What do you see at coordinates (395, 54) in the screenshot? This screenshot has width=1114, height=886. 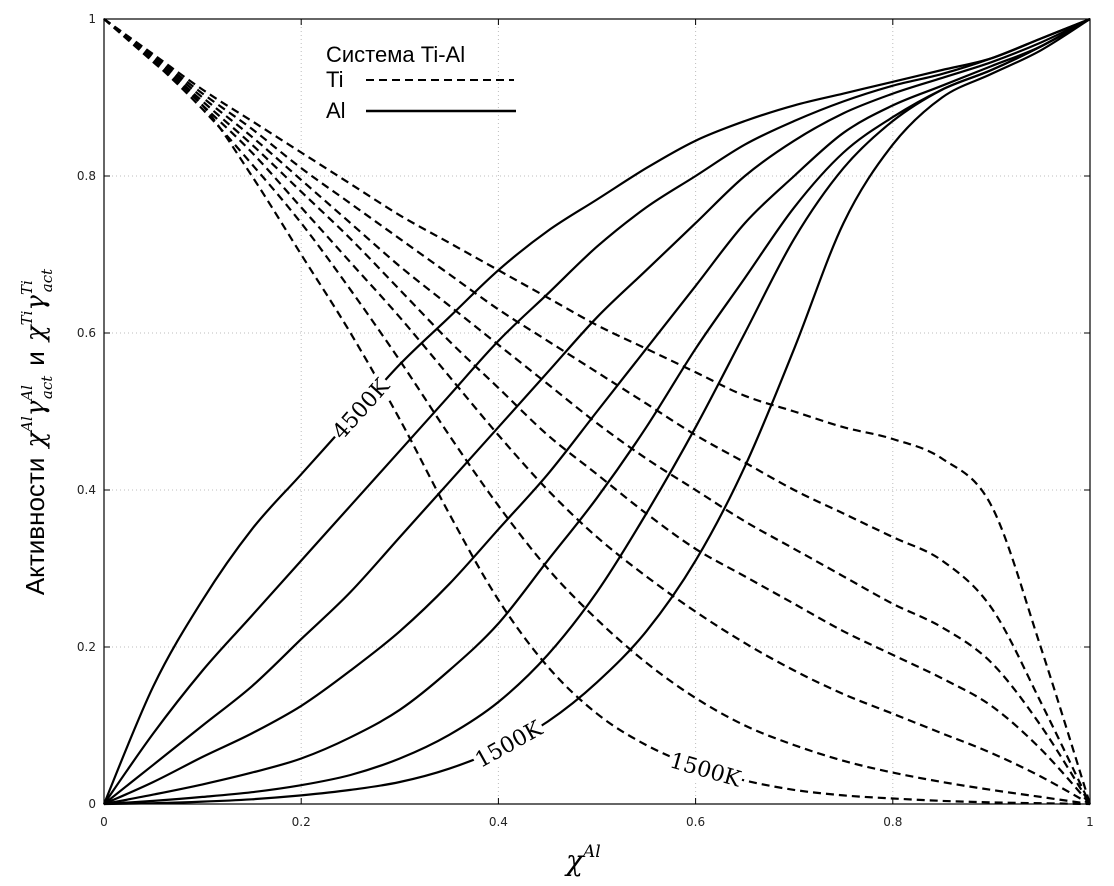 I see `legend-title: Система Ti-Al` at bounding box center [395, 54].